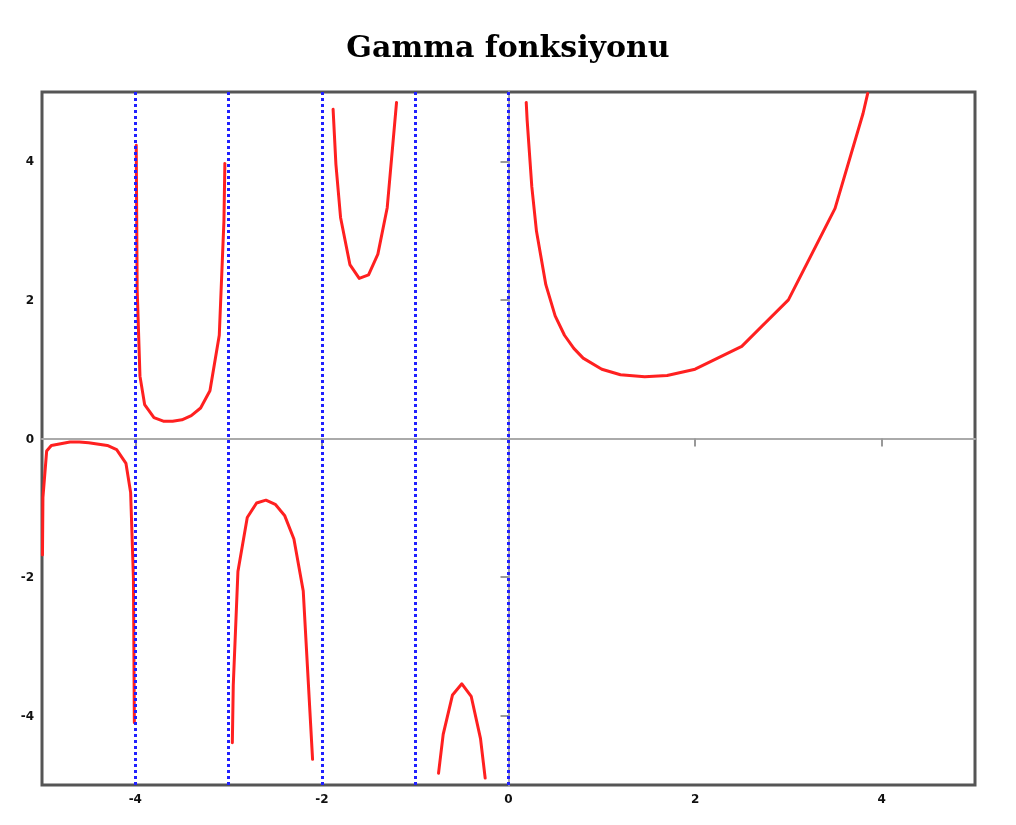  I want to click on y-tick-label: 2, so click(29, 299).